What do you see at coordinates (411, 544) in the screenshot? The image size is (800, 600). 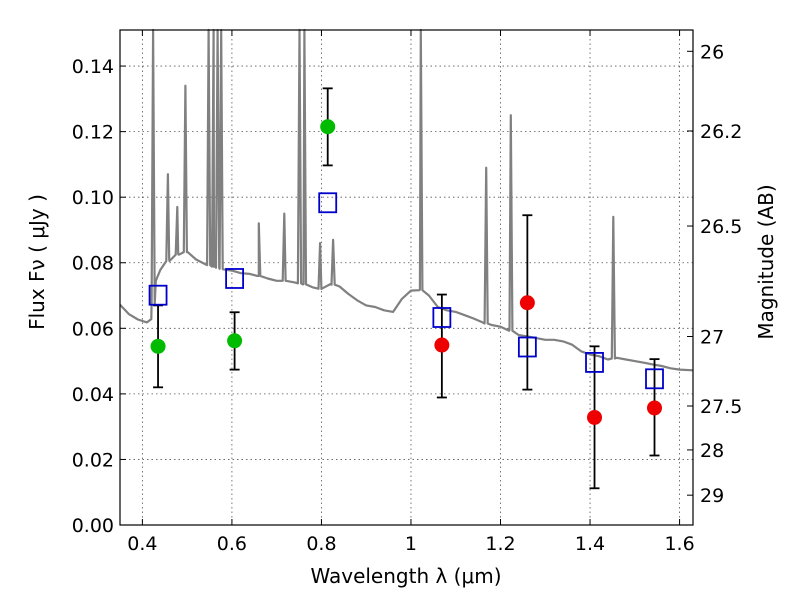 I see `x-tick-label: 1` at bounding box center [411, 544].